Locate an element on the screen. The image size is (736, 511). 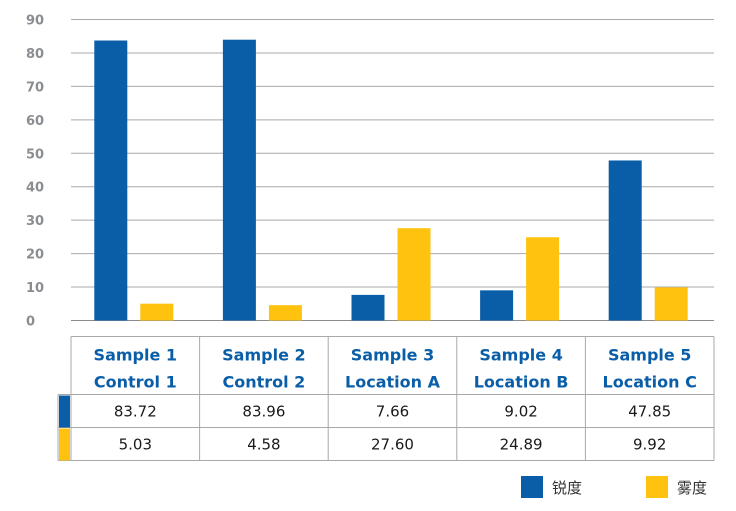
legend-swatch-sharpness is located at coordinates (532, 487).